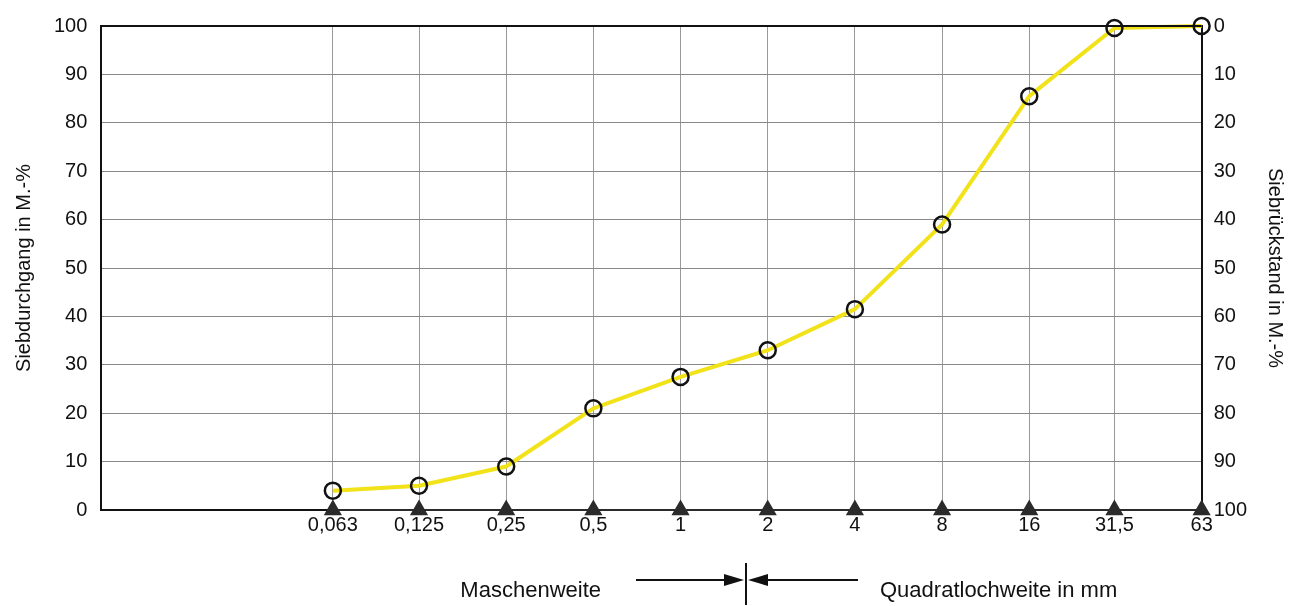  What do you see at coordinates (999, 590) in the screenshot?
I see `text: Quadratlochweite in mm` at bounding box center [999, 590].